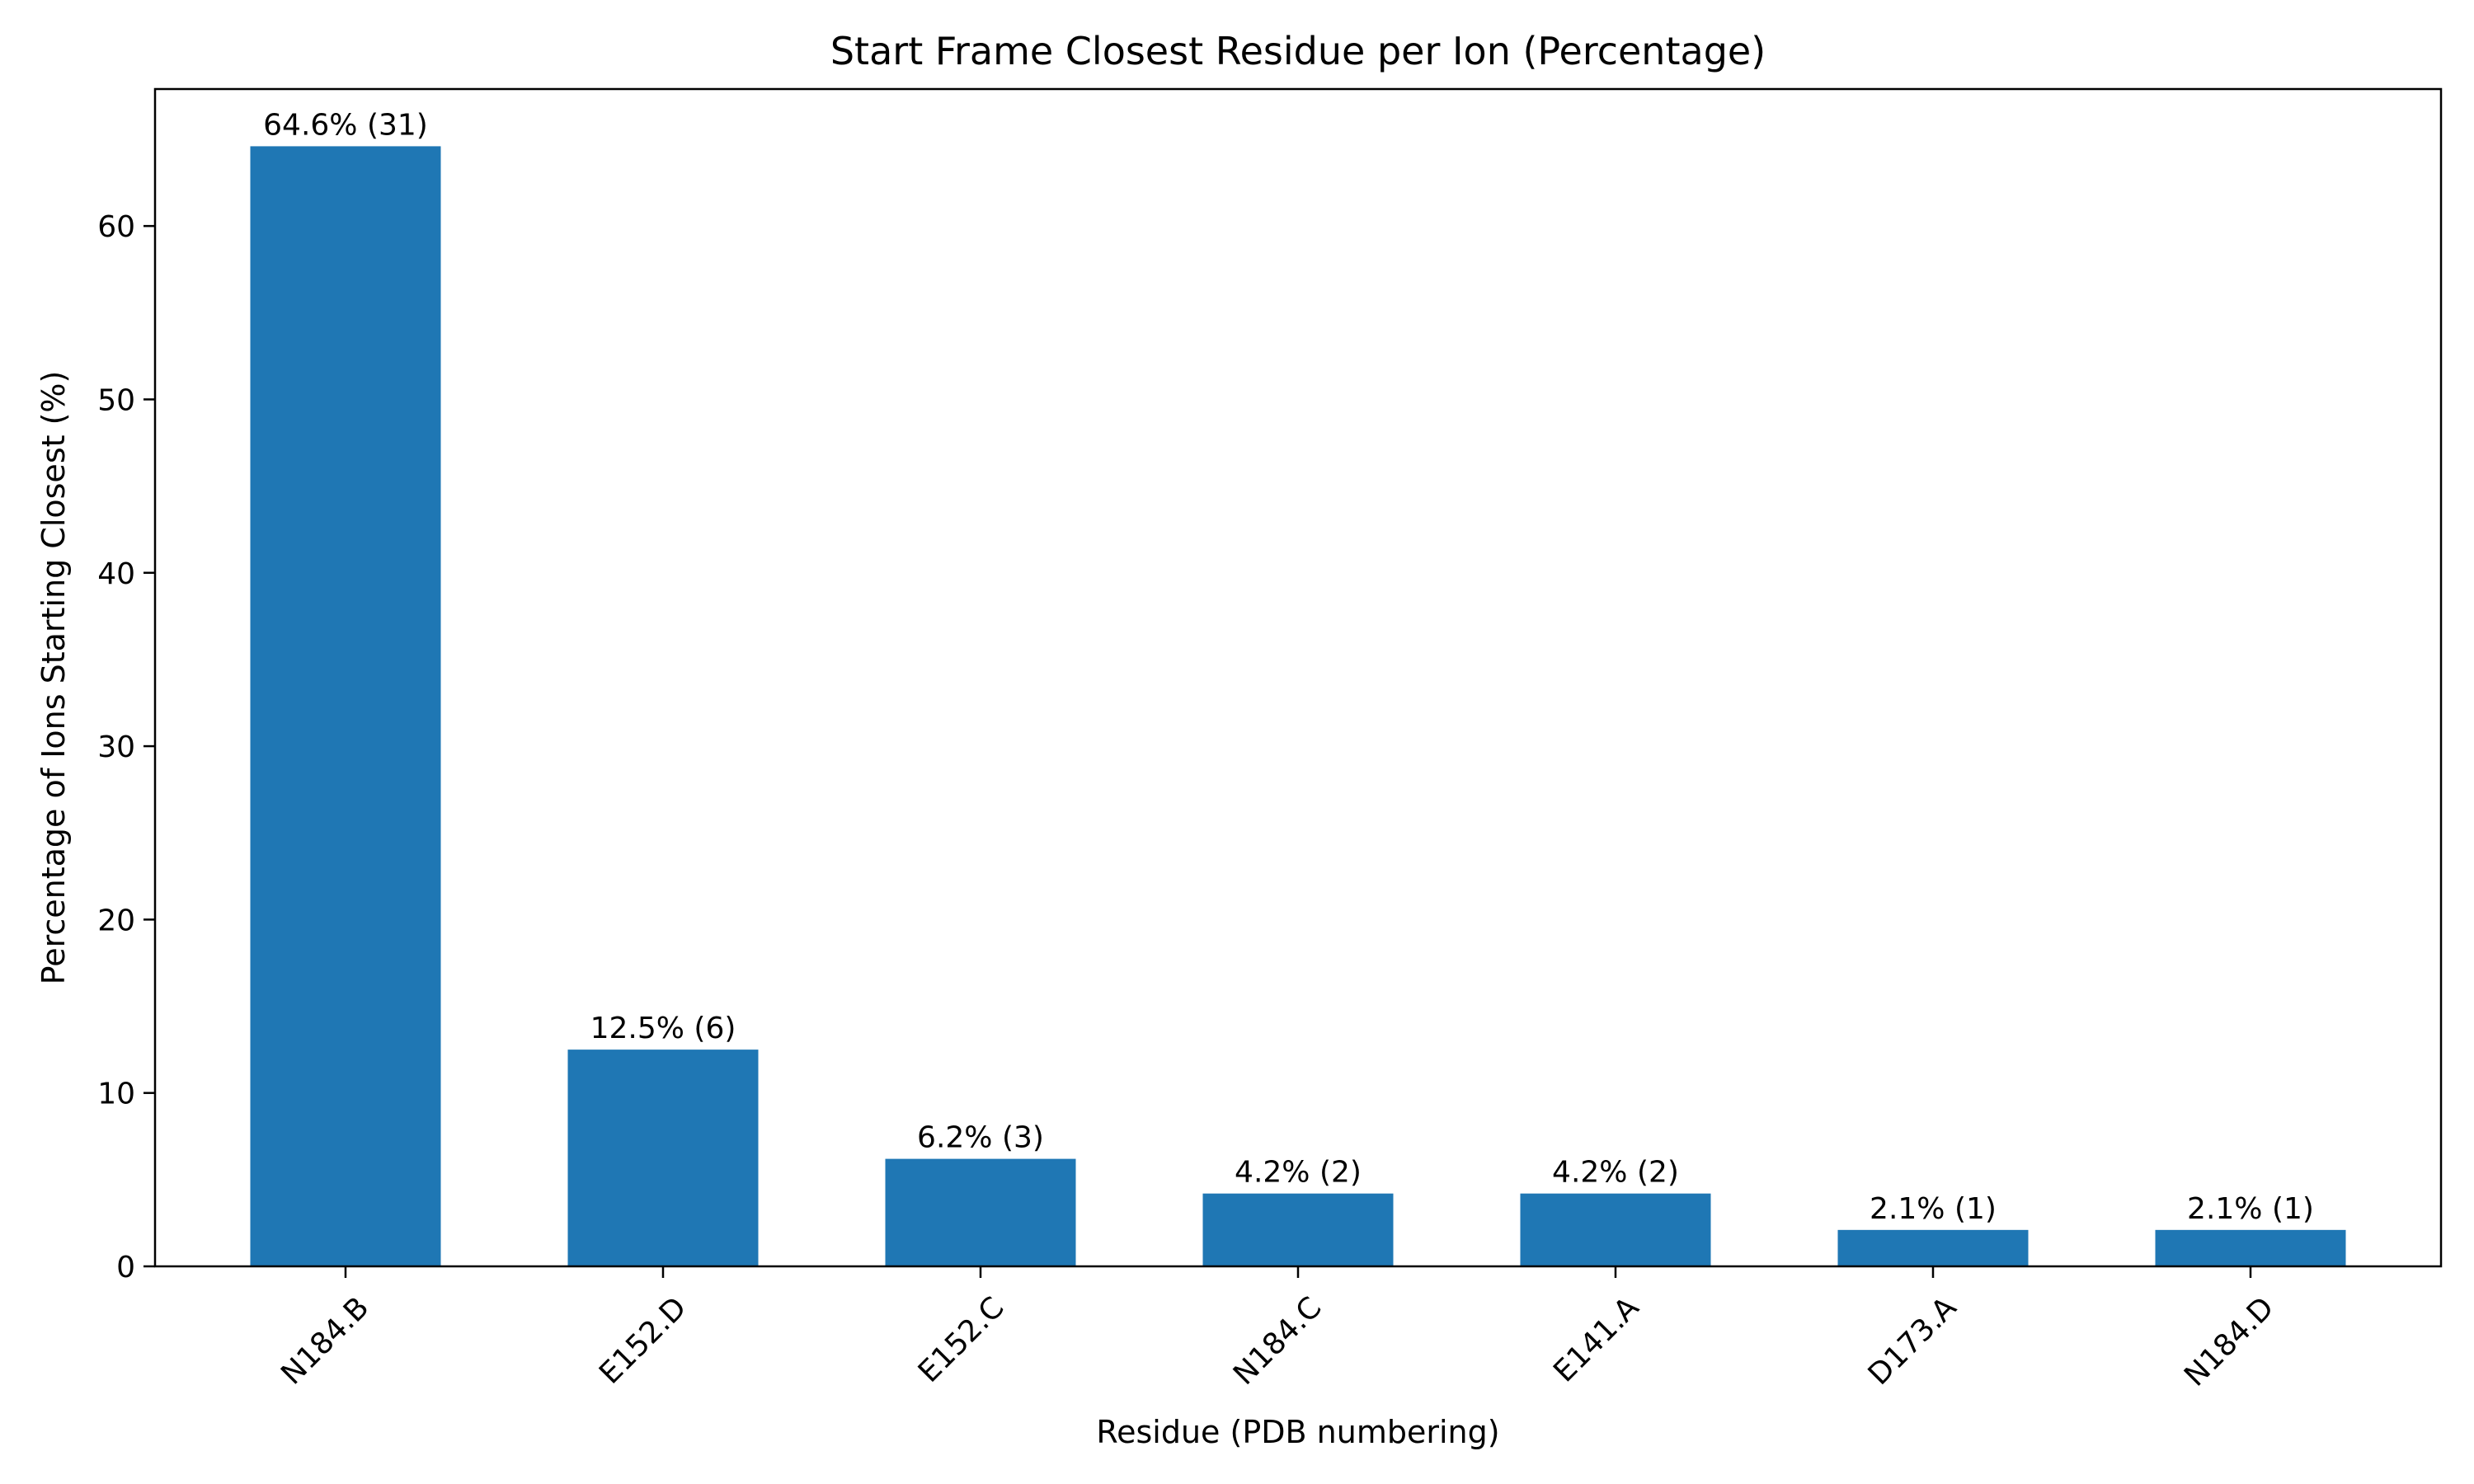 This screenshot has height=1484, width=2474. What do you see at coordinates (345, 125) in the screenshot?
I see `bar-data-label: 64.6% (31)` at bounding box center [345, 125].